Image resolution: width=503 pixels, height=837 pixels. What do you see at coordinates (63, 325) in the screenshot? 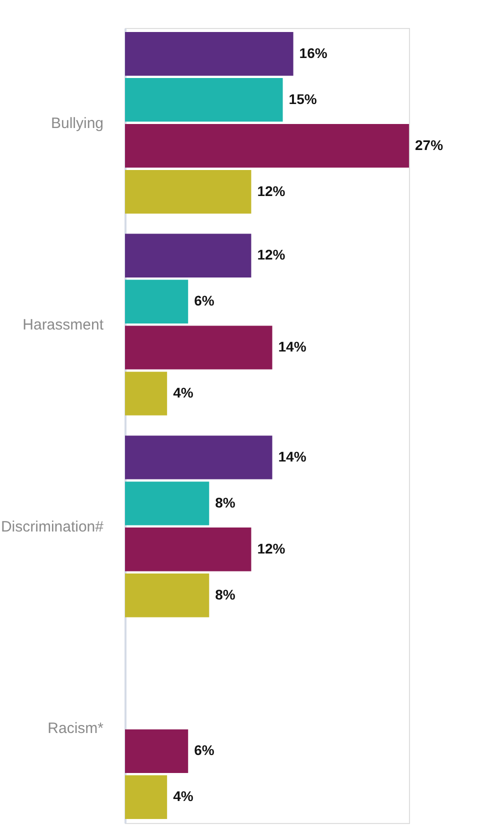
I see `y-tick-label: Harassment` at bounding box center [63, 325].